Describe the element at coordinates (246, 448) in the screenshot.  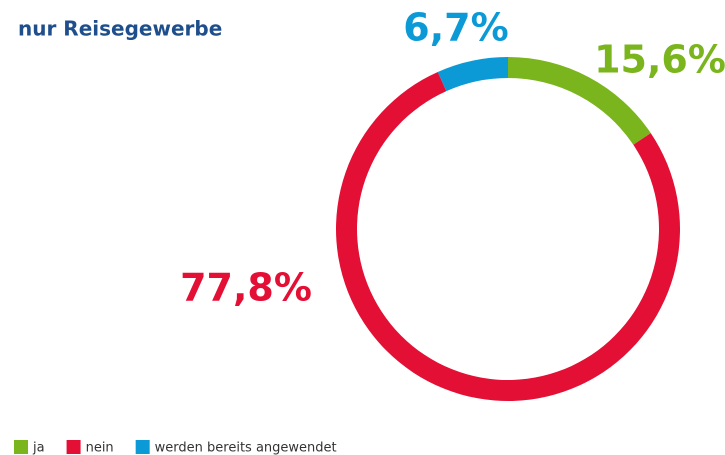
I see `legend-label: werden bereits angewendet` at that location.